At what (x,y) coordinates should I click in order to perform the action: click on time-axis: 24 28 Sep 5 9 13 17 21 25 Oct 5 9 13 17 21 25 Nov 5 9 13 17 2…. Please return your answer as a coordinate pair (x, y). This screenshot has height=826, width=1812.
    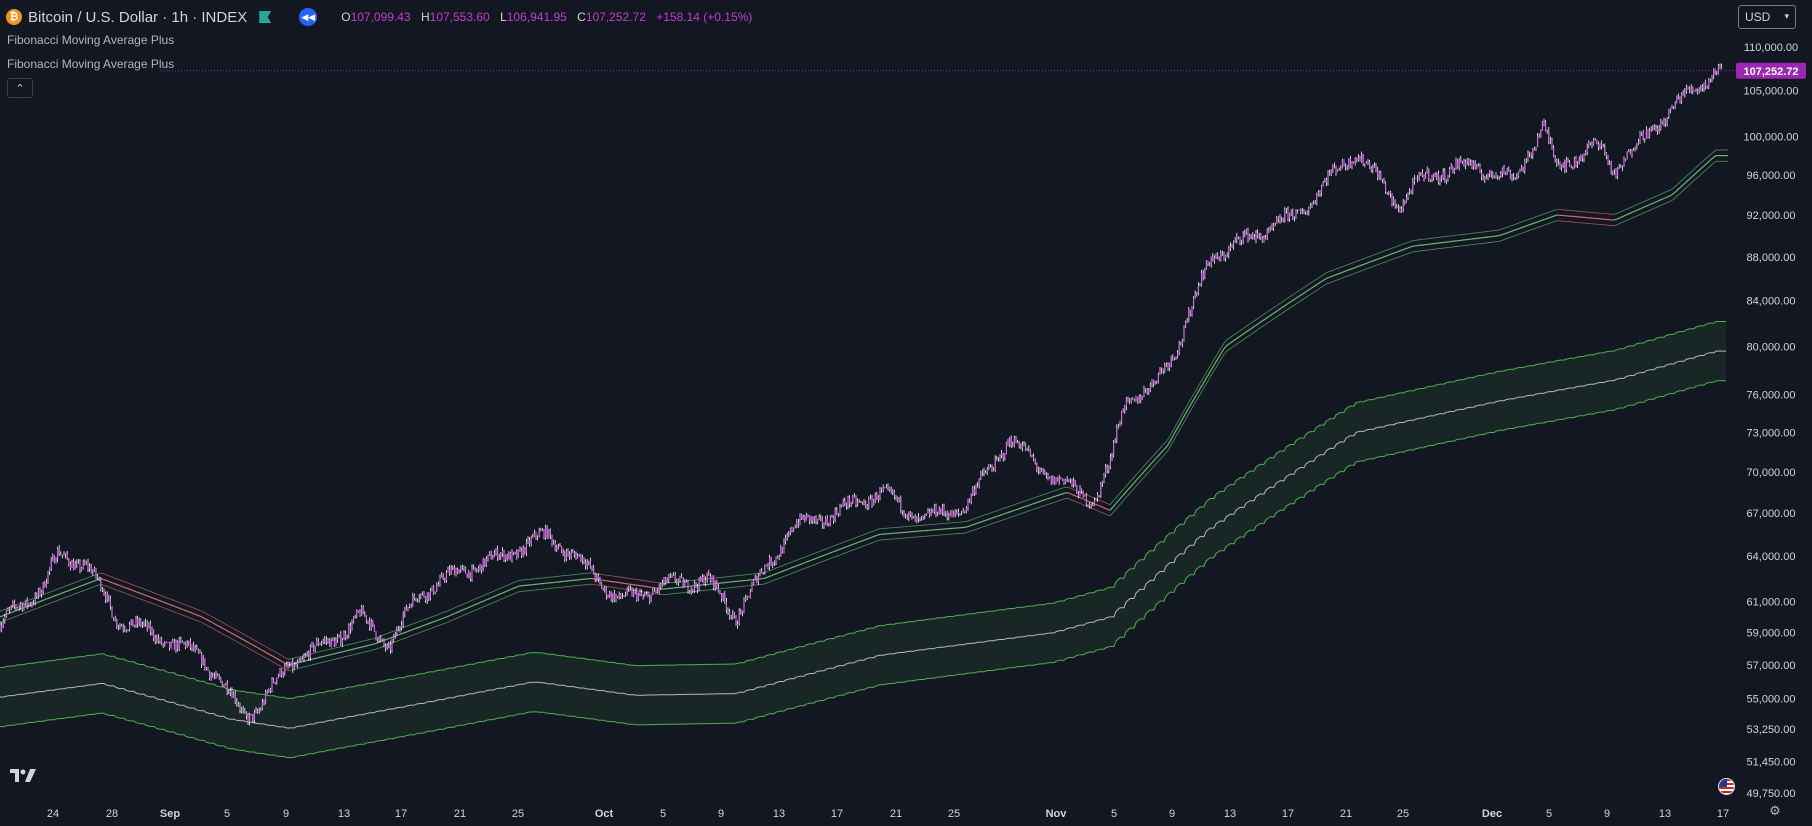
    Looking at the image, I should click on (888, 814).